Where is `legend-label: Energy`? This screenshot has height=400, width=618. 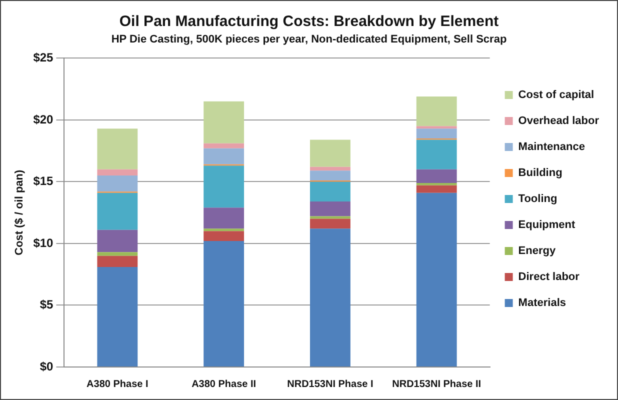
legend-label: Energy is located at coordinates (537, 251).